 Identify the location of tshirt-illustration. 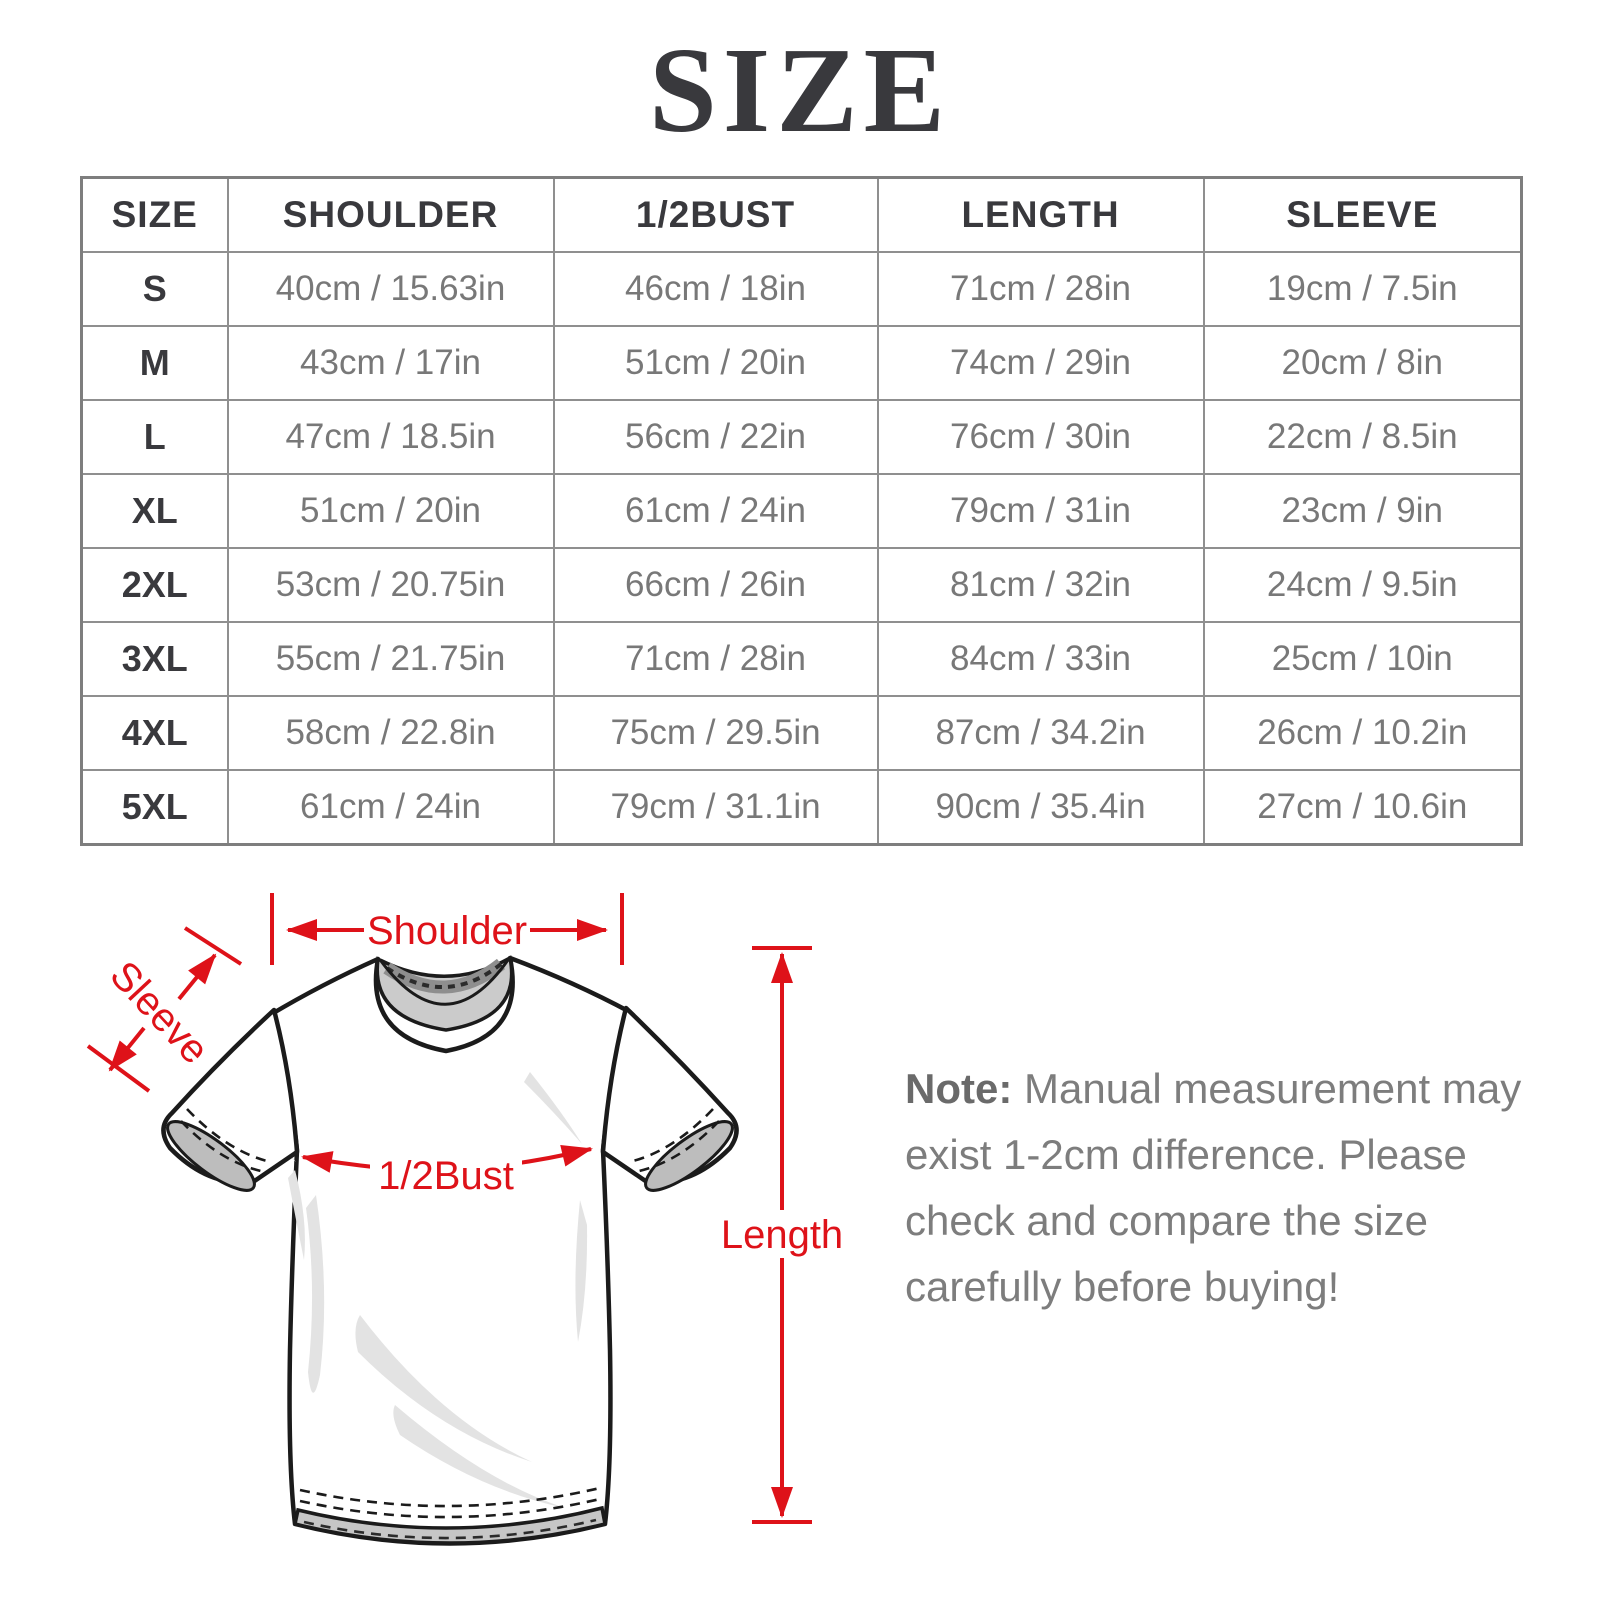
(450, 1250).